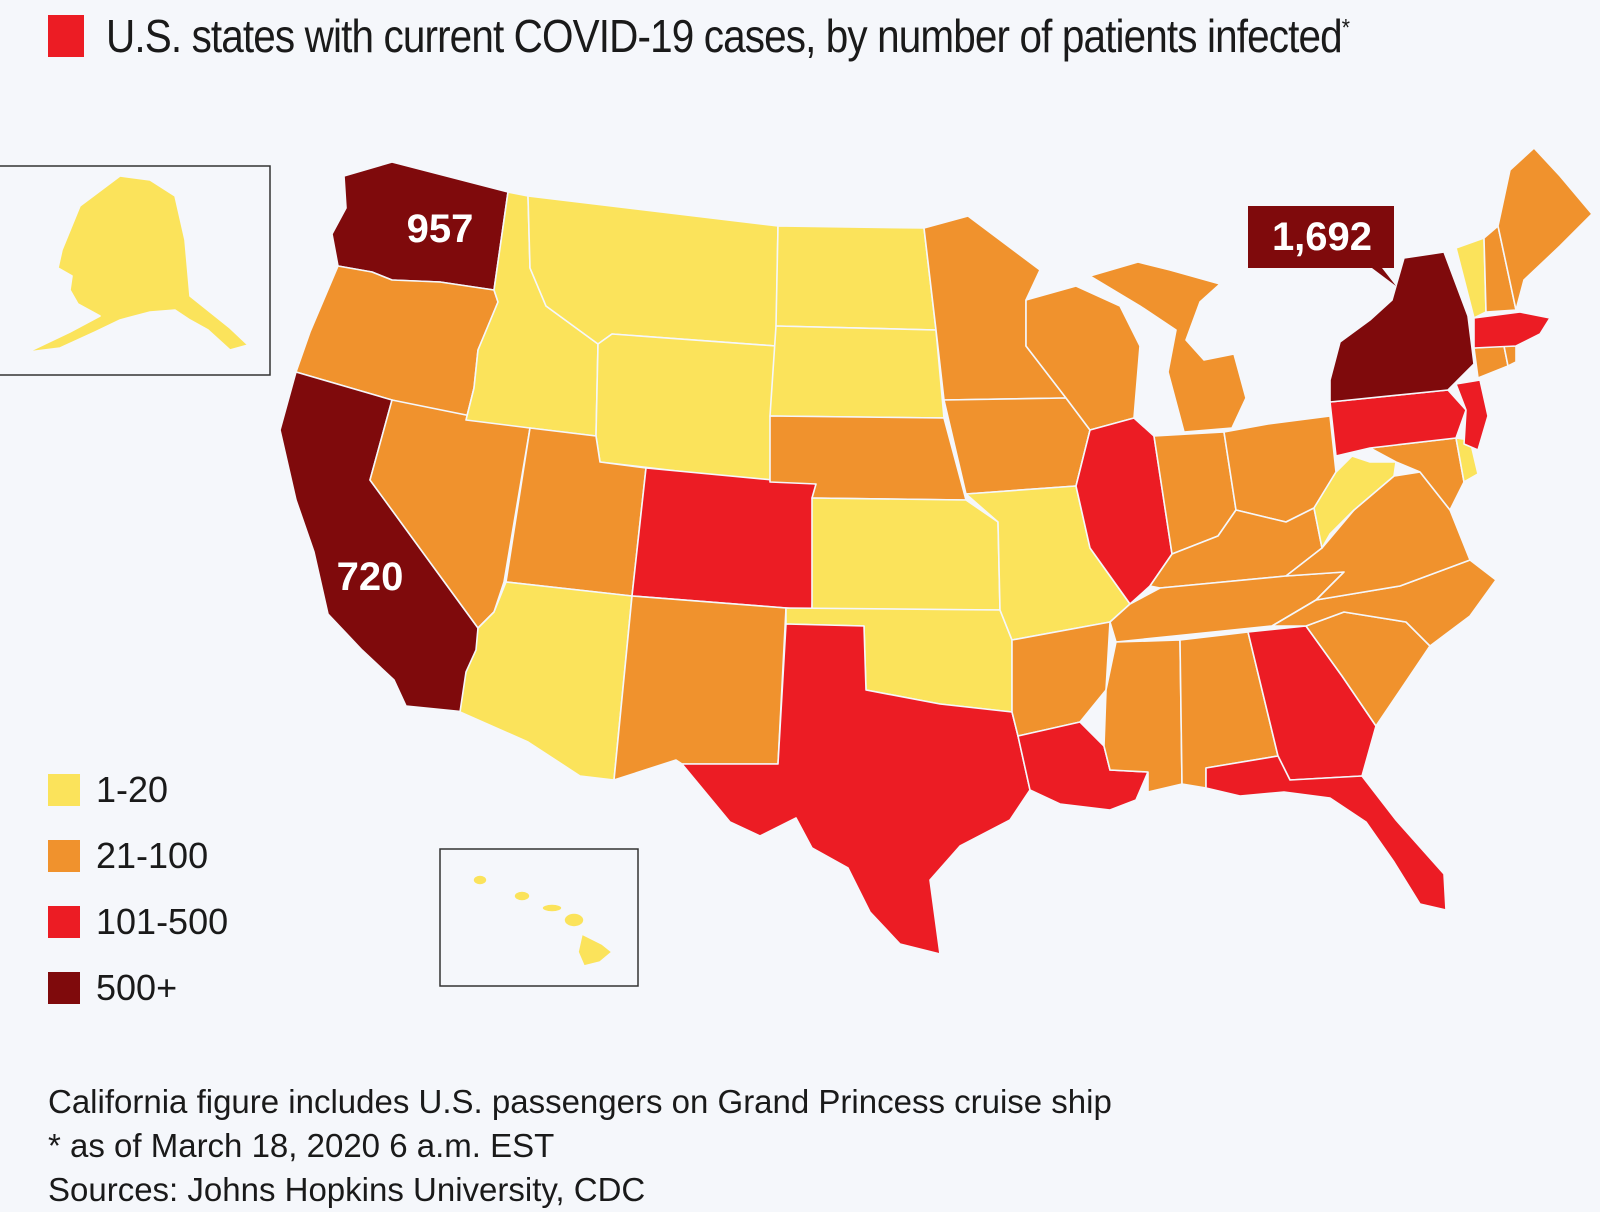 This screenshot has height=1212, width=1600. What do you see at coordinates (1472, 415) in the screenshot?
I see `state-new-jersey` at bounding box center [1472, 415].